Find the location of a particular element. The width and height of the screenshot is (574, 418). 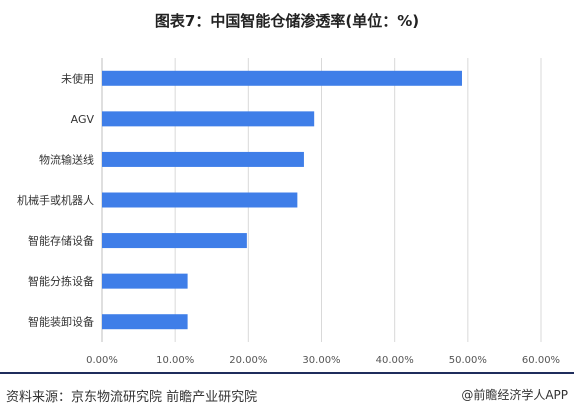

x-tick-label: 20.00% is located at coordinates (248, 360).